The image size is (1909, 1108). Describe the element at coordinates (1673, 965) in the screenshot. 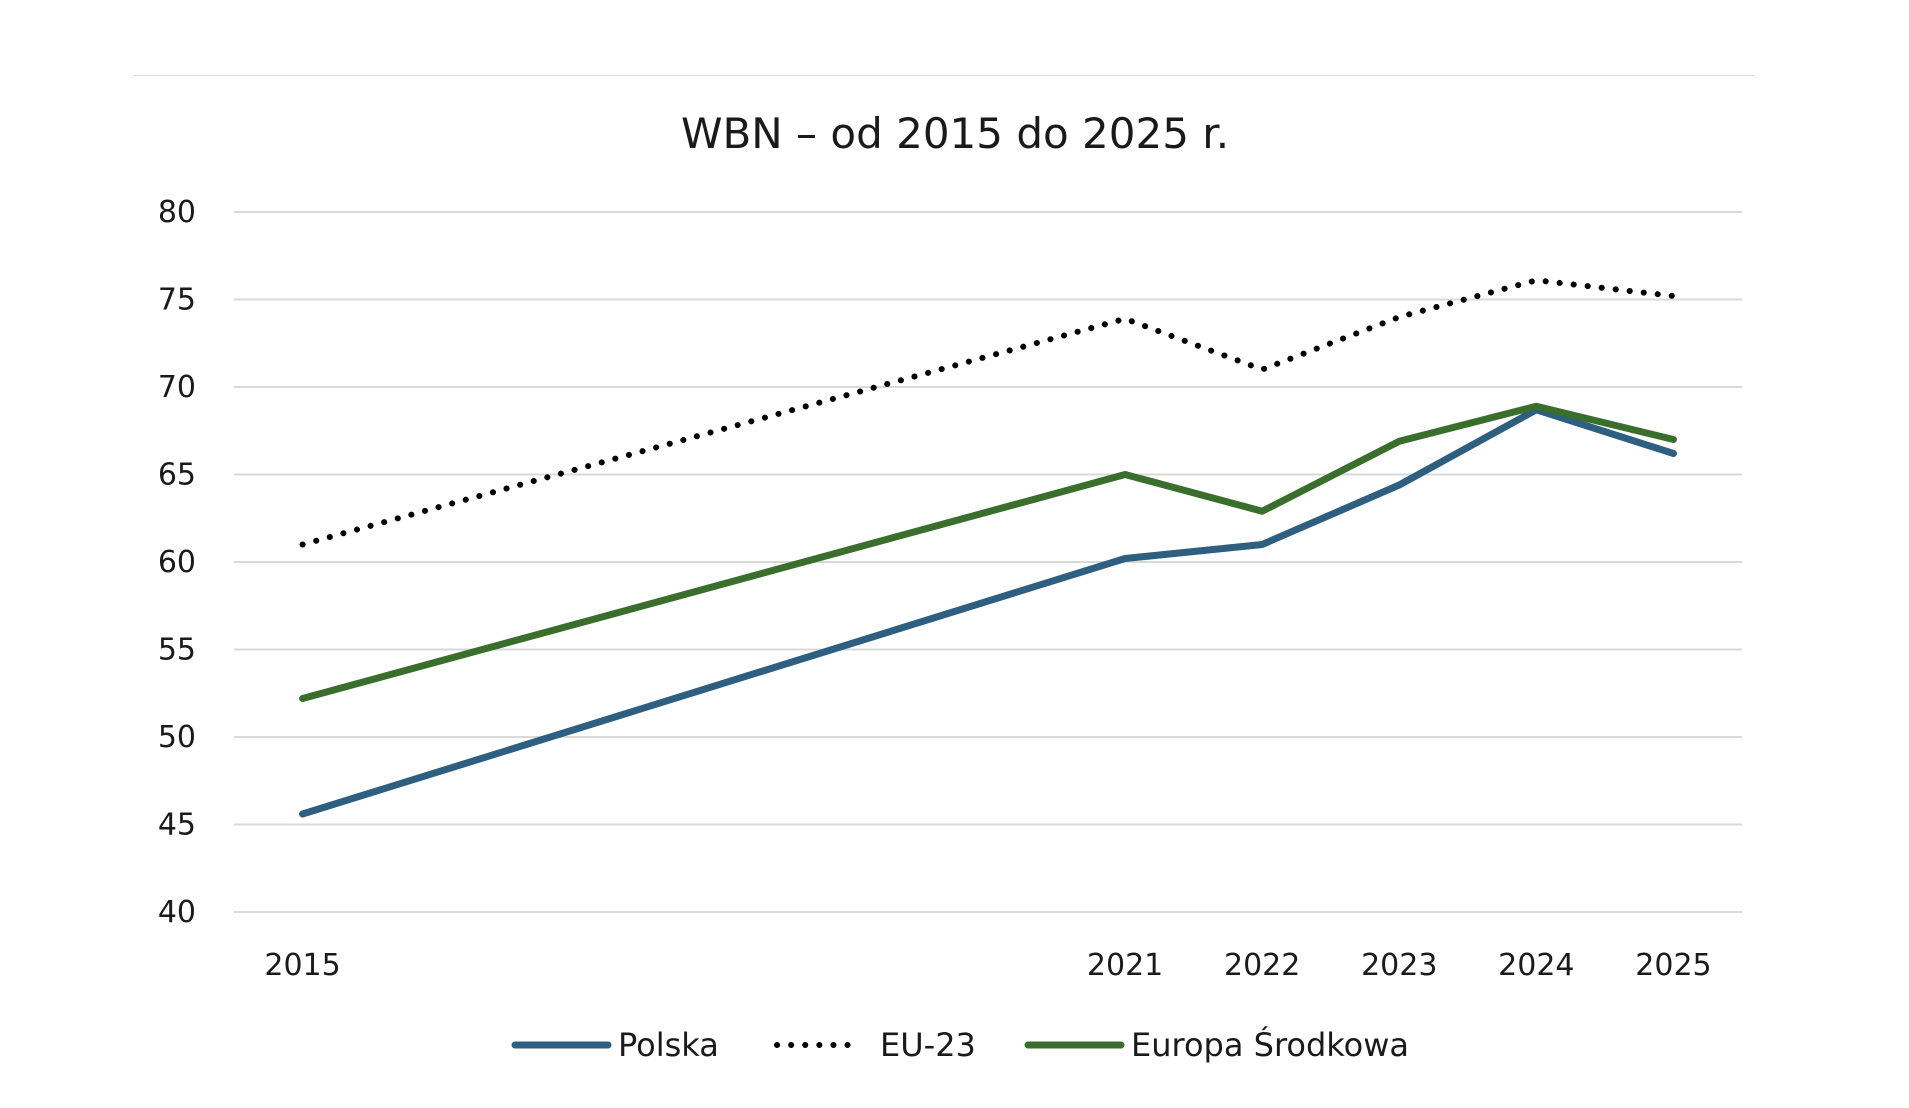

I see `x-tick-label: 2025` at that location.